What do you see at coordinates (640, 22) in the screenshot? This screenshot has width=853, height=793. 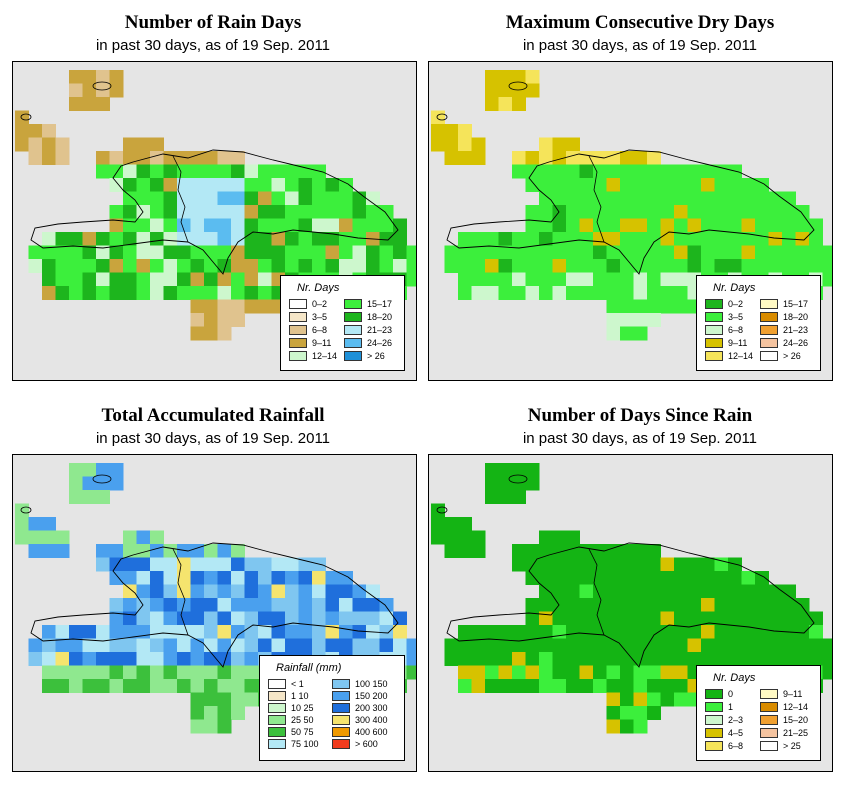 I see `panel-title: Maximum Consecutive Dry Days` at bounding box center [640, 22].